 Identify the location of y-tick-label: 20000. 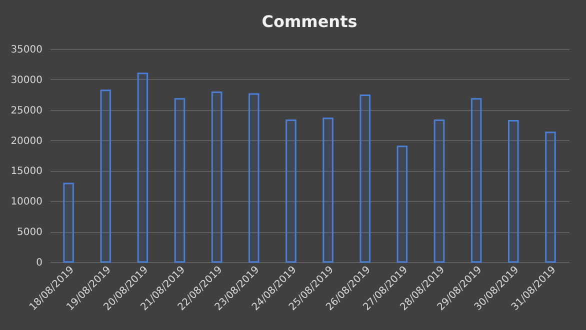
(26, 141).